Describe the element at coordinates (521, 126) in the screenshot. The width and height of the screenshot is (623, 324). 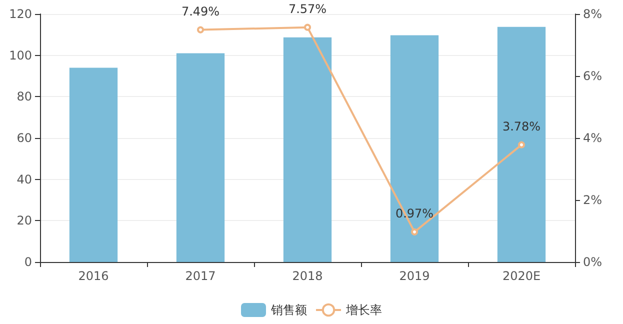
I see `data-label: 3.78%` at that location.